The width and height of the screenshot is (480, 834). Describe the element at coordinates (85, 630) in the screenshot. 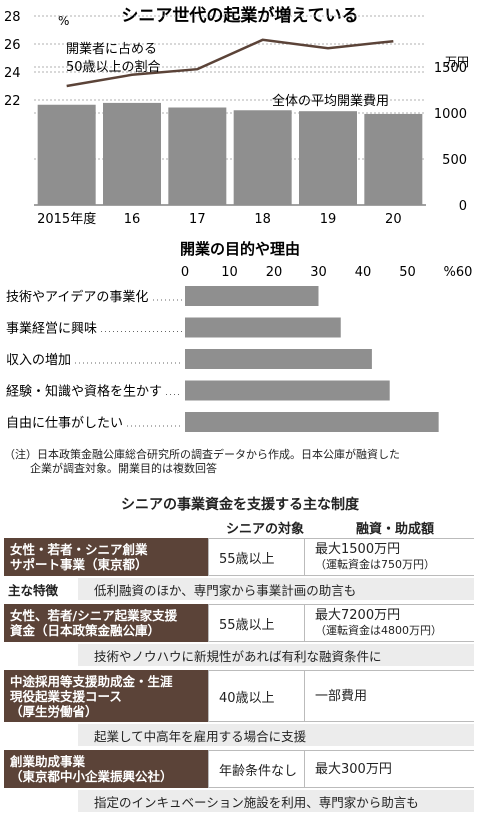

I see `program-name-line: 資金（日本政策金融公庫）` at that location.